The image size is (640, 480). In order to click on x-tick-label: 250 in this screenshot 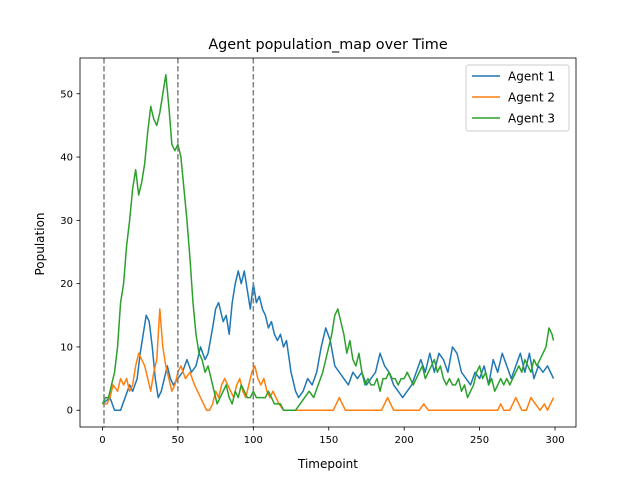, I will do `click(479, 440)`.